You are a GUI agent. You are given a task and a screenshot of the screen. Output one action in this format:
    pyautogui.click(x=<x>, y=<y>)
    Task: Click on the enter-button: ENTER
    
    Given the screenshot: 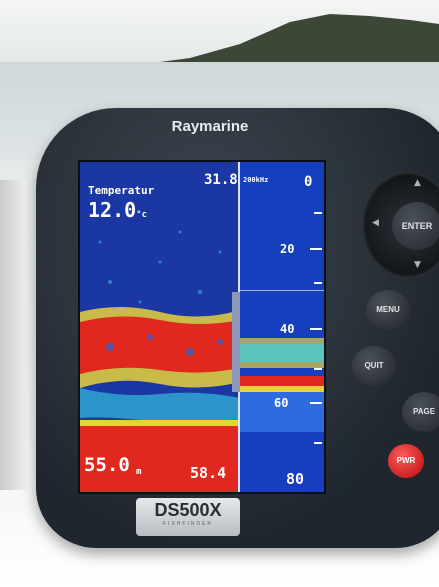 What is the action you would take?
    pyautogui.click(x=415, y=226)
    